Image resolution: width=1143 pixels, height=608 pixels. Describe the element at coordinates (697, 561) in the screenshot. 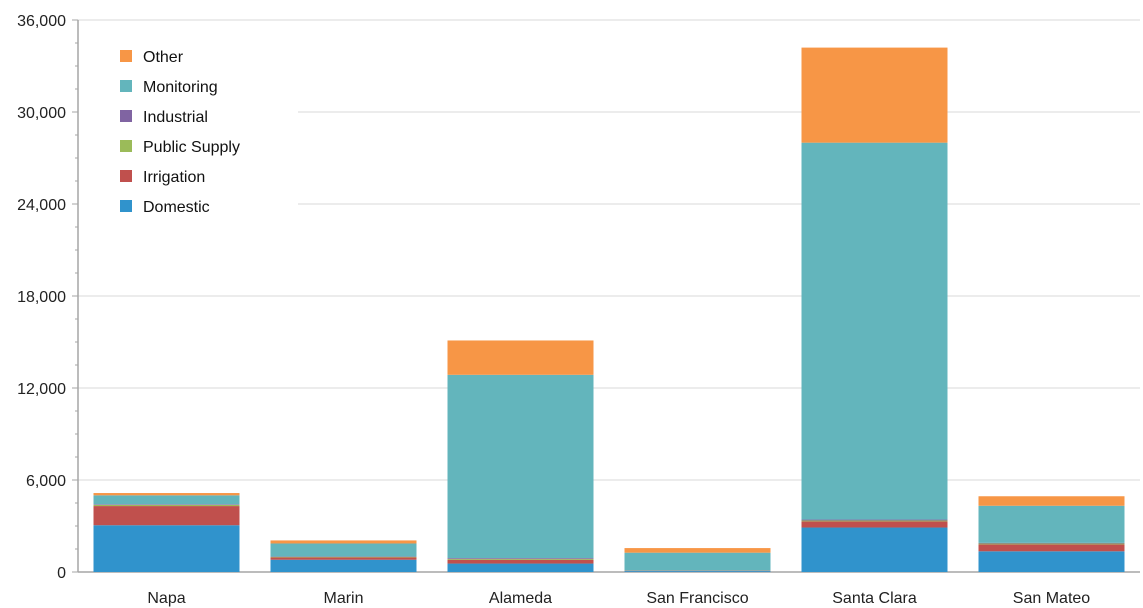

I see `bar-san-francisco-monitoring` at that location.